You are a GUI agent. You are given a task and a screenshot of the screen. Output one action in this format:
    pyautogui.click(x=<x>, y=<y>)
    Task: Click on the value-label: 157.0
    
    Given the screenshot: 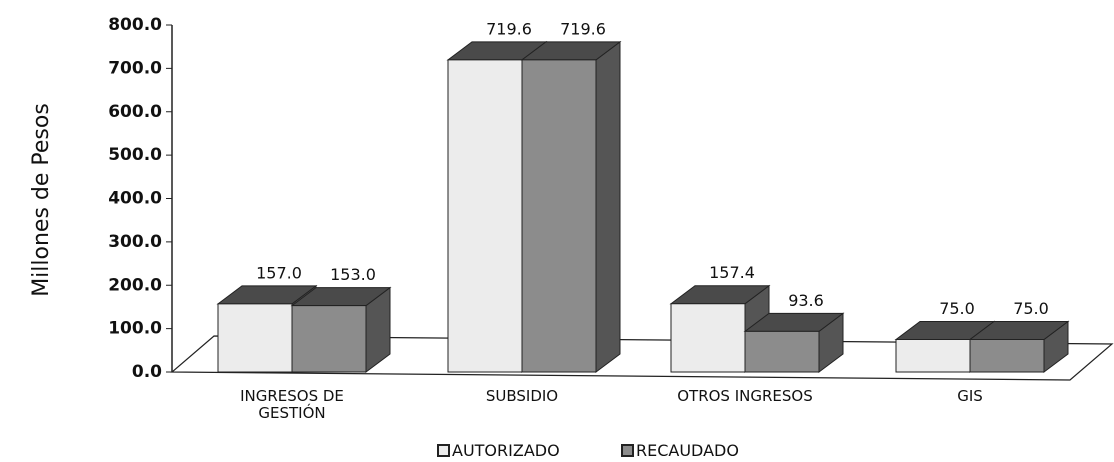 What is the action you would take?
    pyautogui.click(x=279, y=272)
    